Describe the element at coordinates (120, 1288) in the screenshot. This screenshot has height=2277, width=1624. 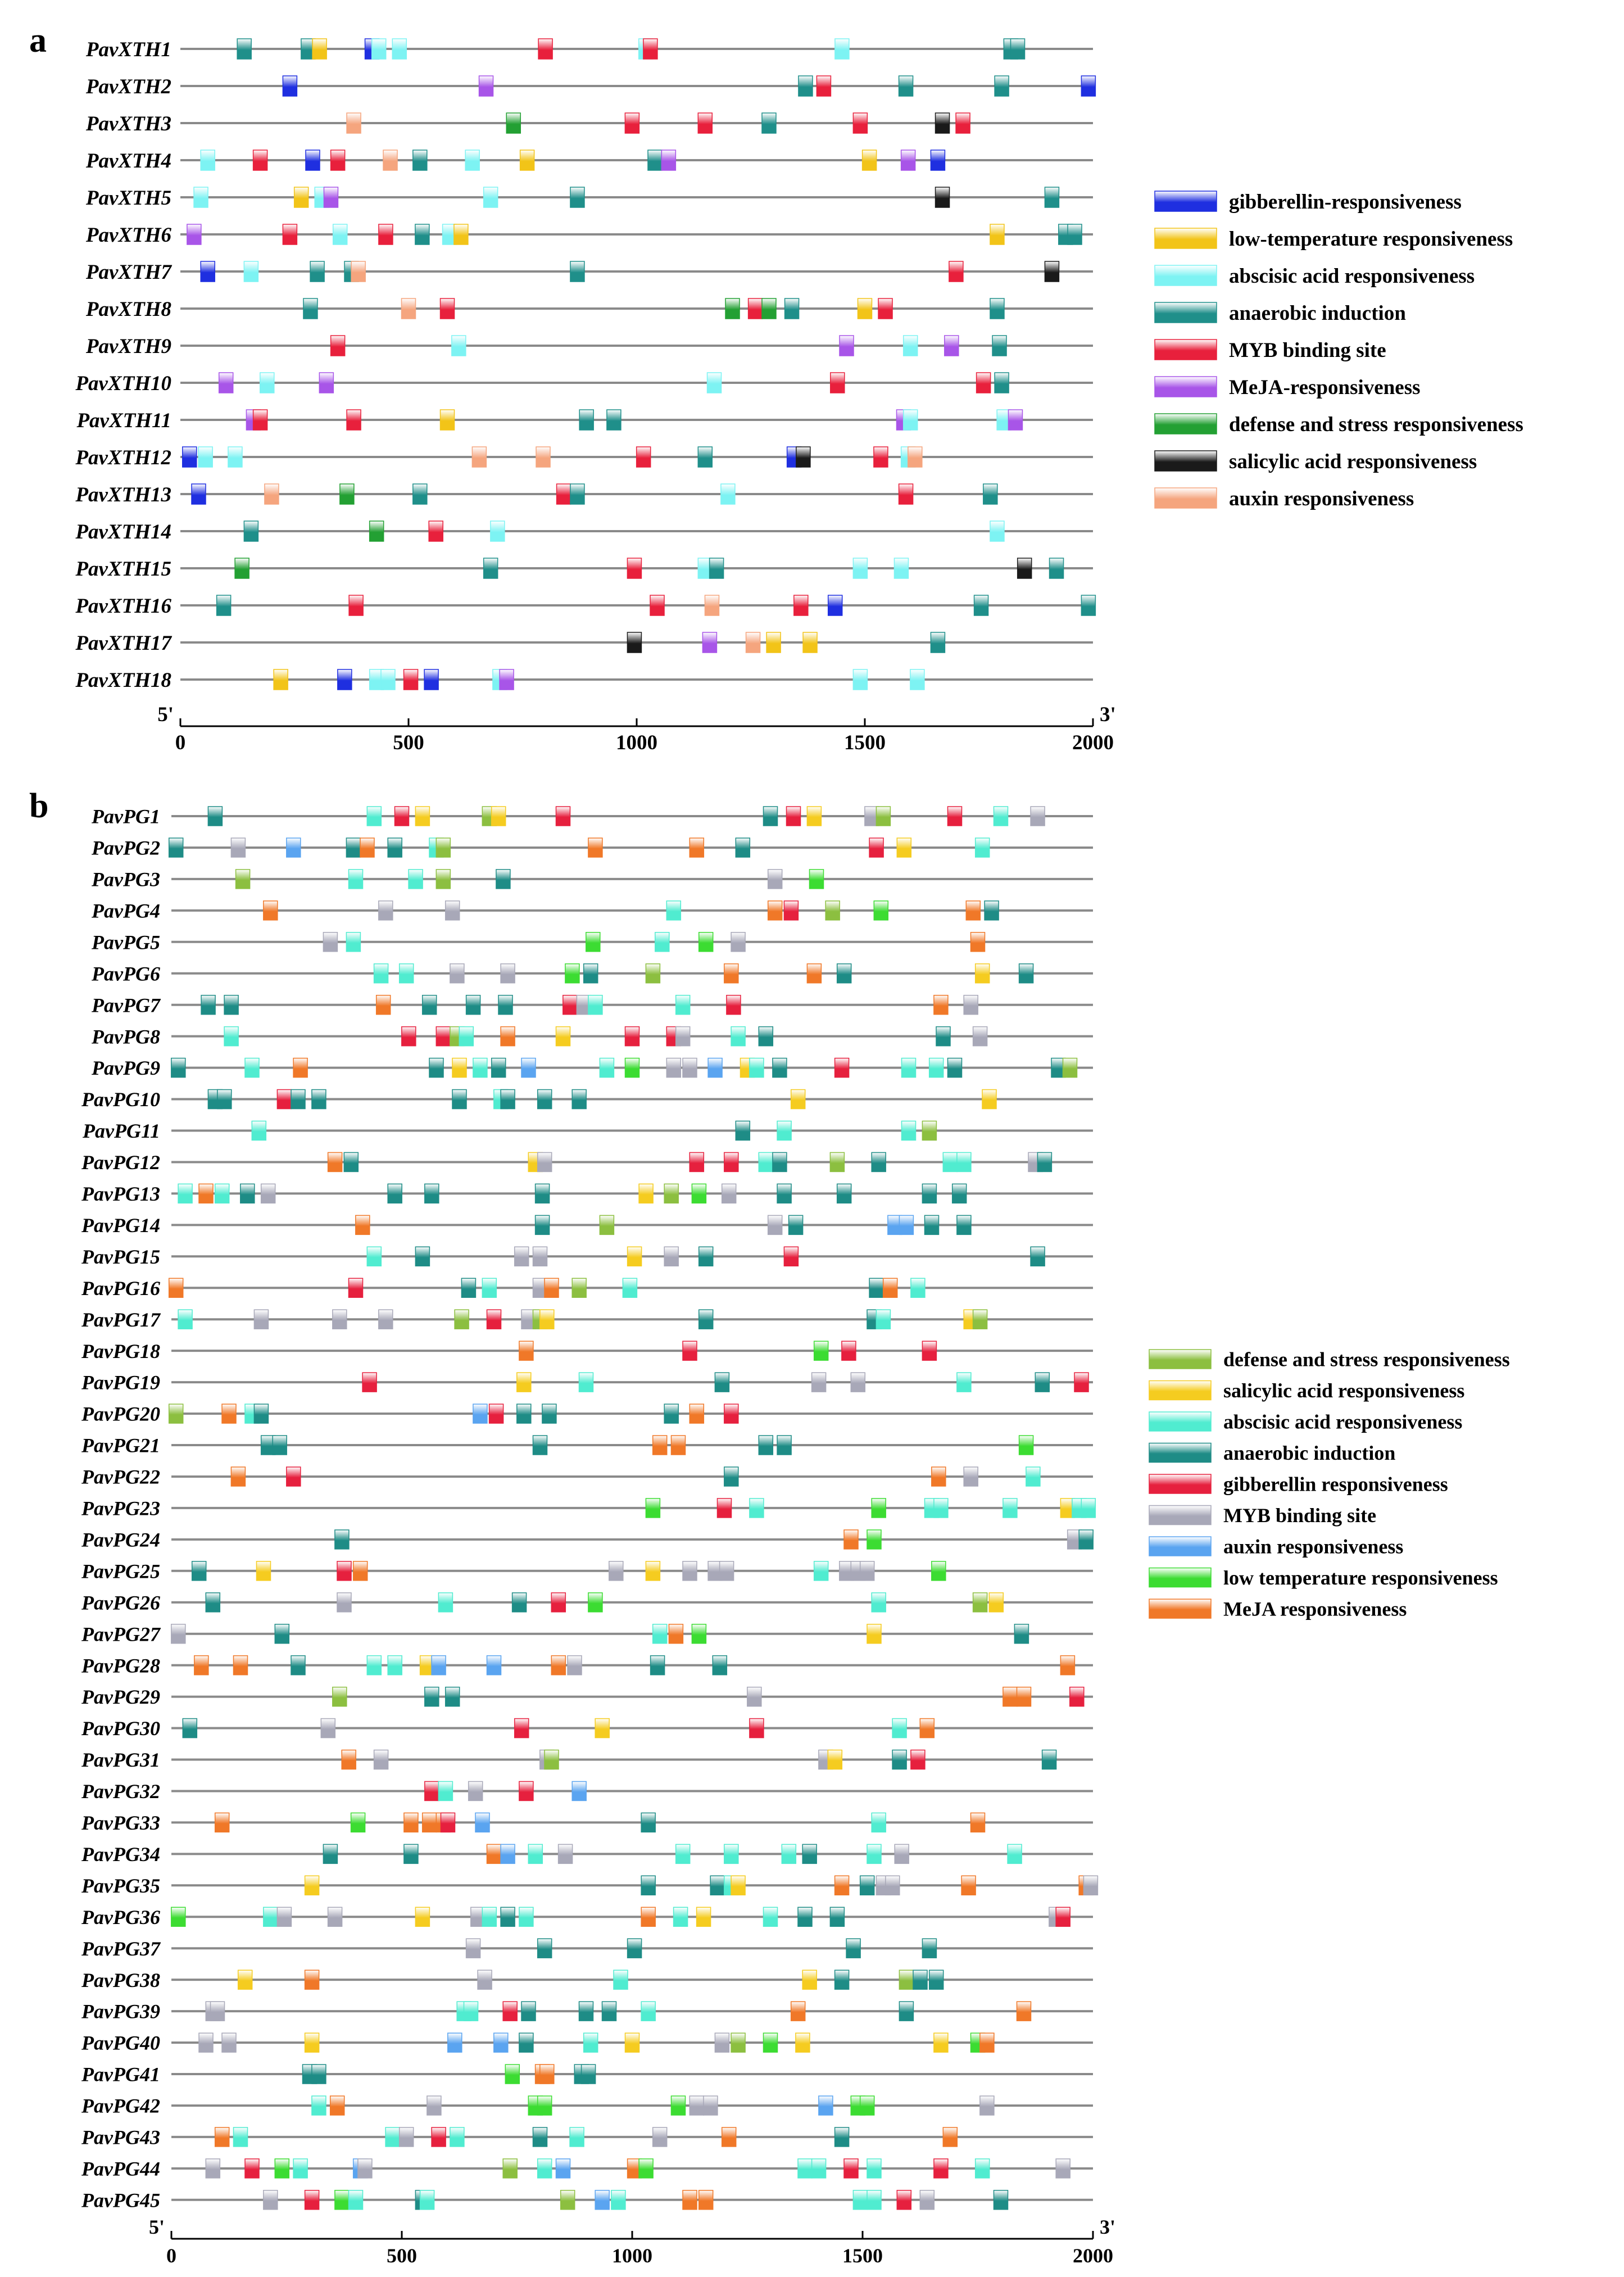
I see `gene-label: PavPG16` at that location.